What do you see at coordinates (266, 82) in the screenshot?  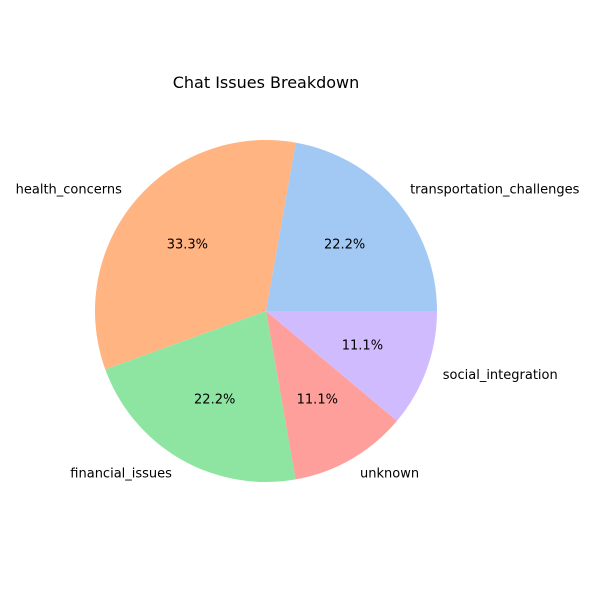 I see `chart-title: Chat Issues Breakdown` at bounding box center [266, 82].